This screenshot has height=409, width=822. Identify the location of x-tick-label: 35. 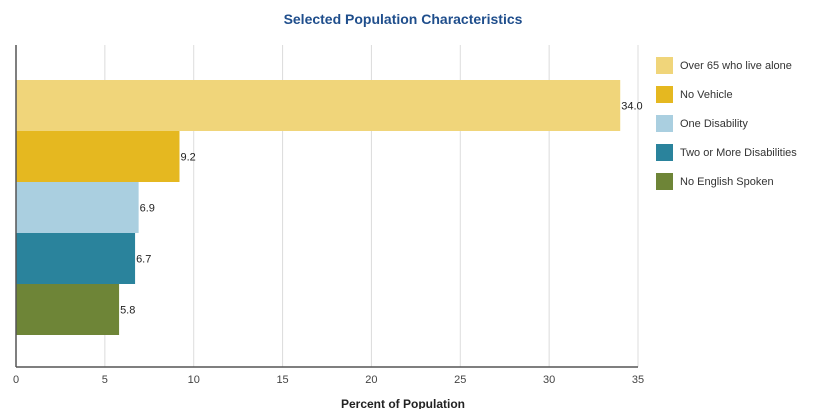
(638, 380).